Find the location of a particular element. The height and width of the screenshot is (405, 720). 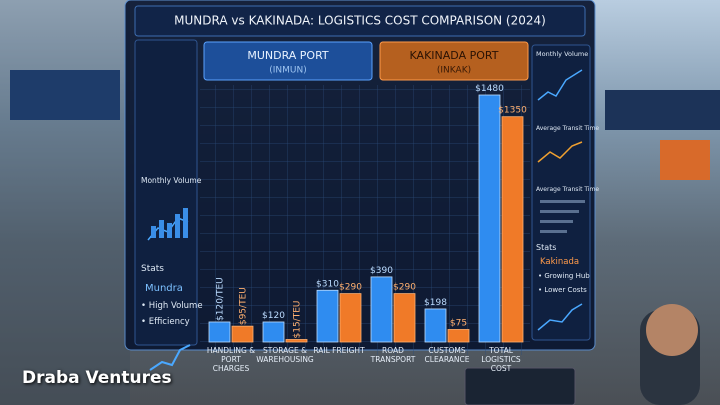

legend-code: (INKAK) is located at coordinates (454, 71).